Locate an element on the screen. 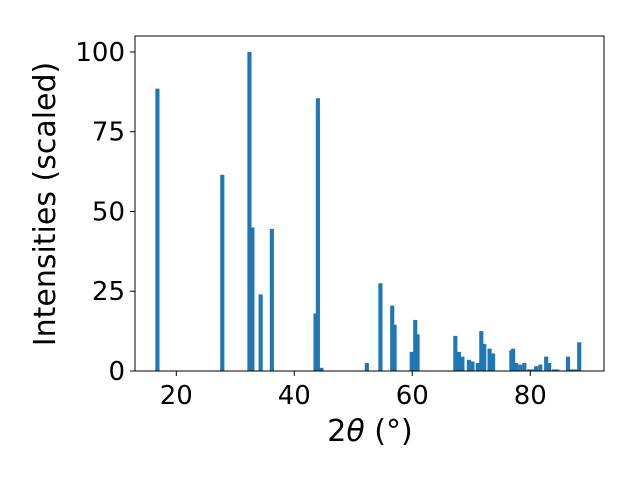 Image resolution: width=640 pixels, height=480 pixels. x-tick-label: 80 is located at coordinates (530, 396).